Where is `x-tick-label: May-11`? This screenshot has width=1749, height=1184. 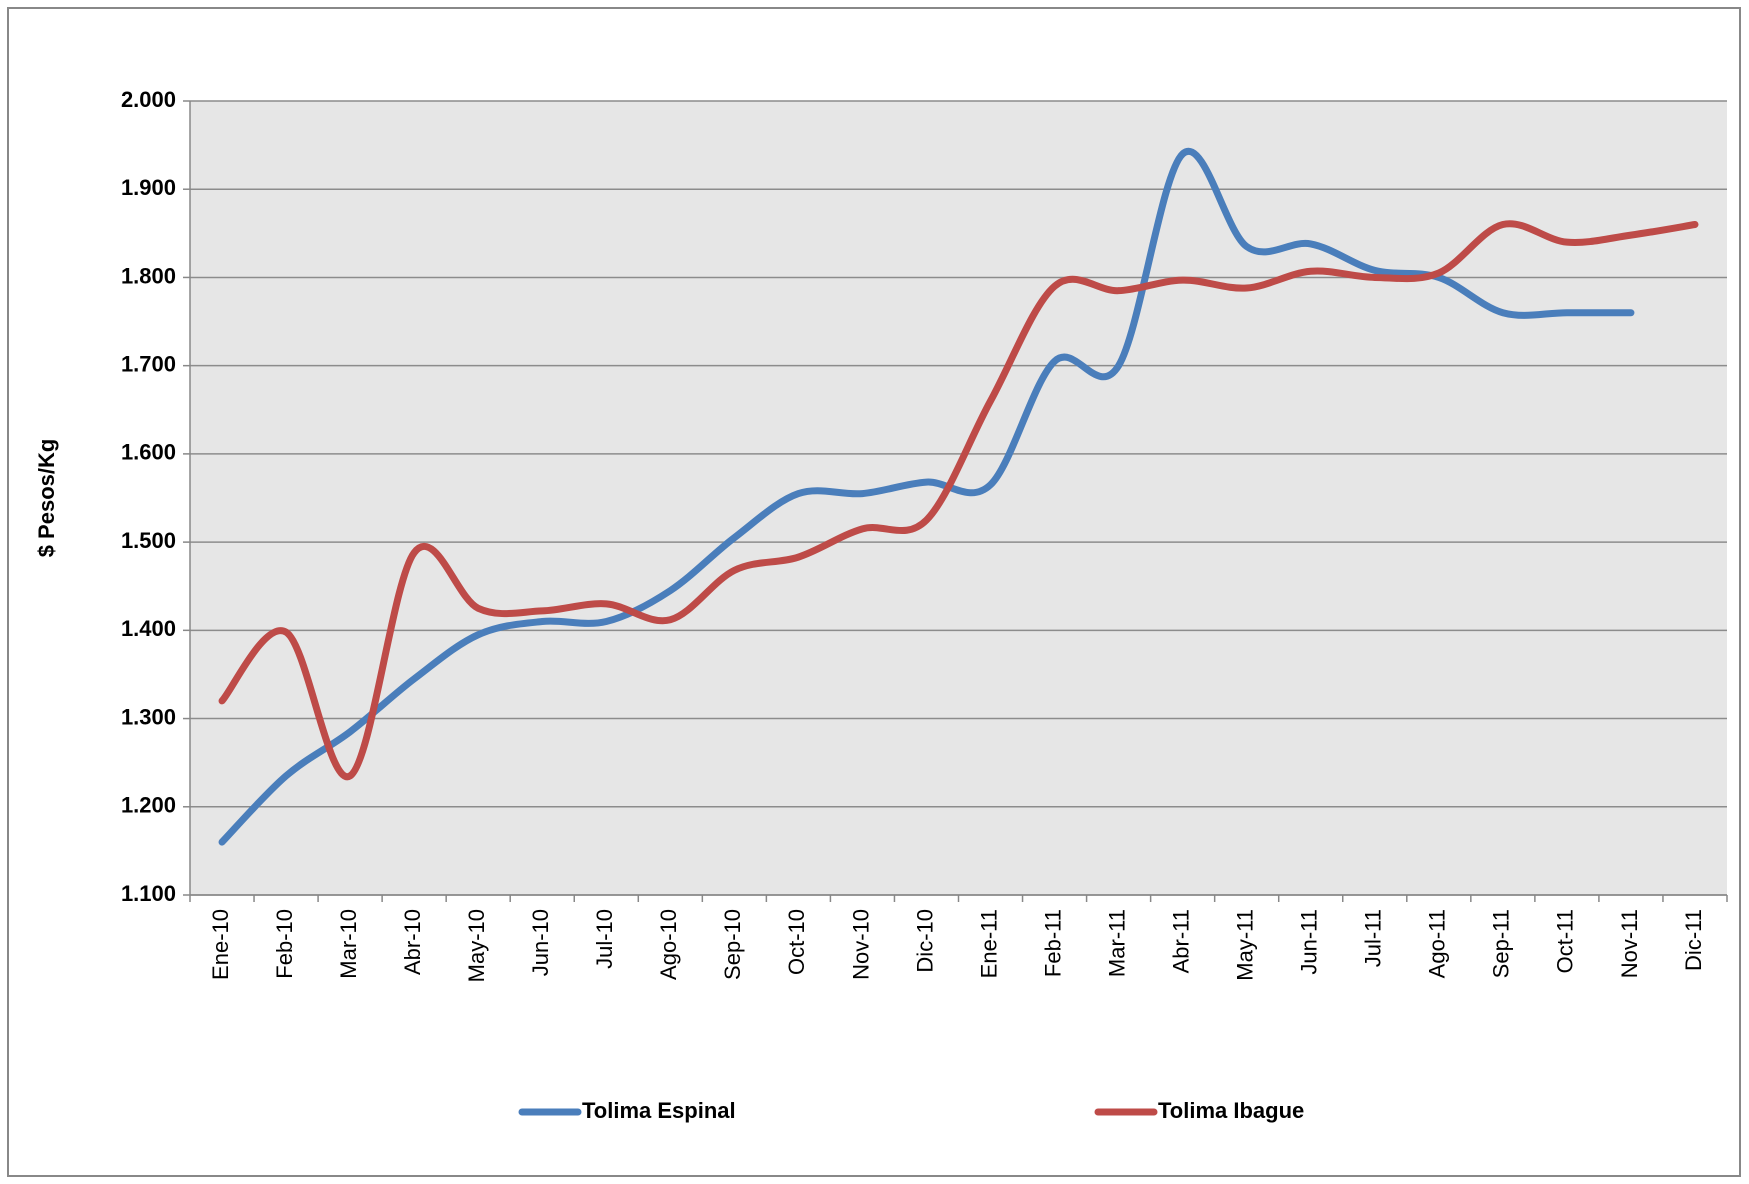
x-tick-label: May-11 is located at coordinates (1245, 945).